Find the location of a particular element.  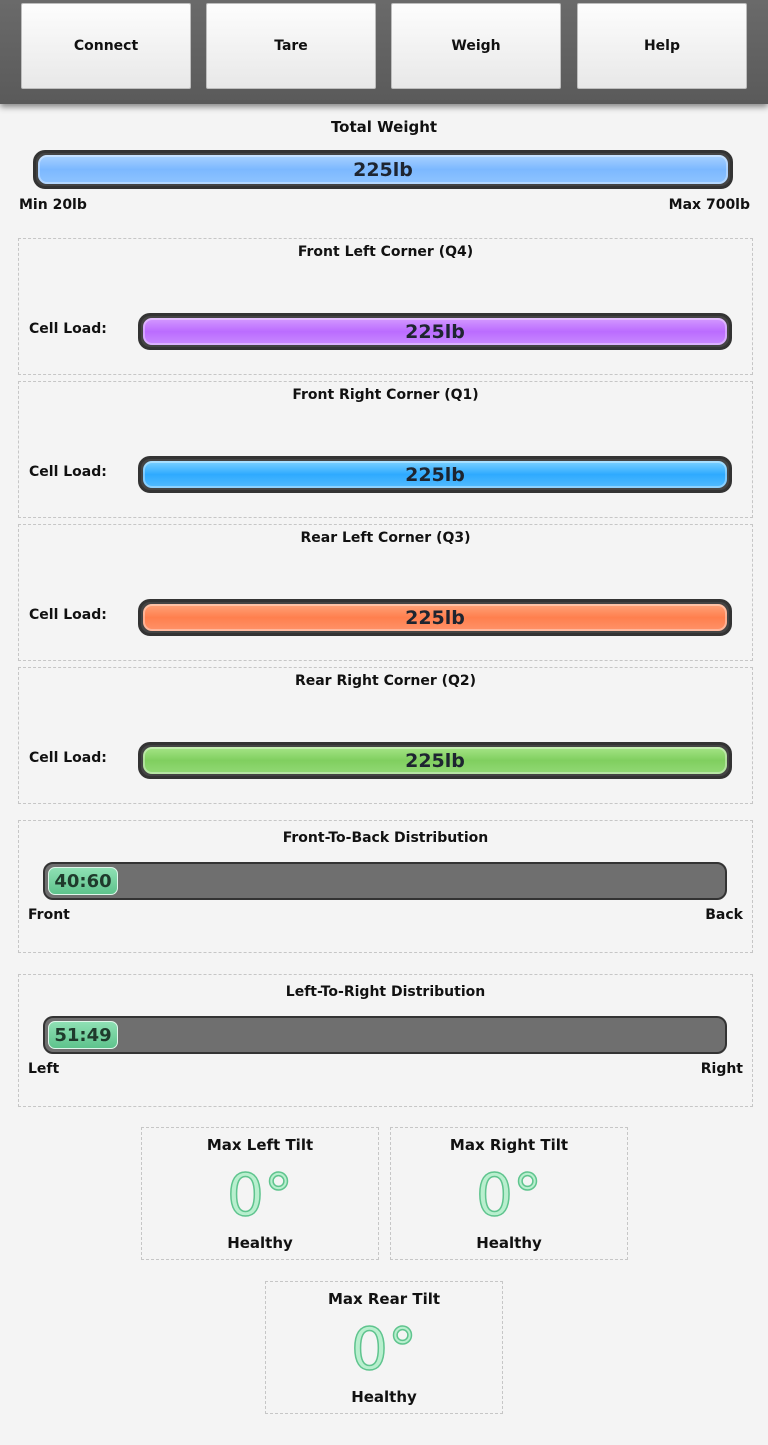

rear-right-corner-panel: Rear Right Corner (Q2) Cell Load: 225lb is located at coordinates (385, 735).